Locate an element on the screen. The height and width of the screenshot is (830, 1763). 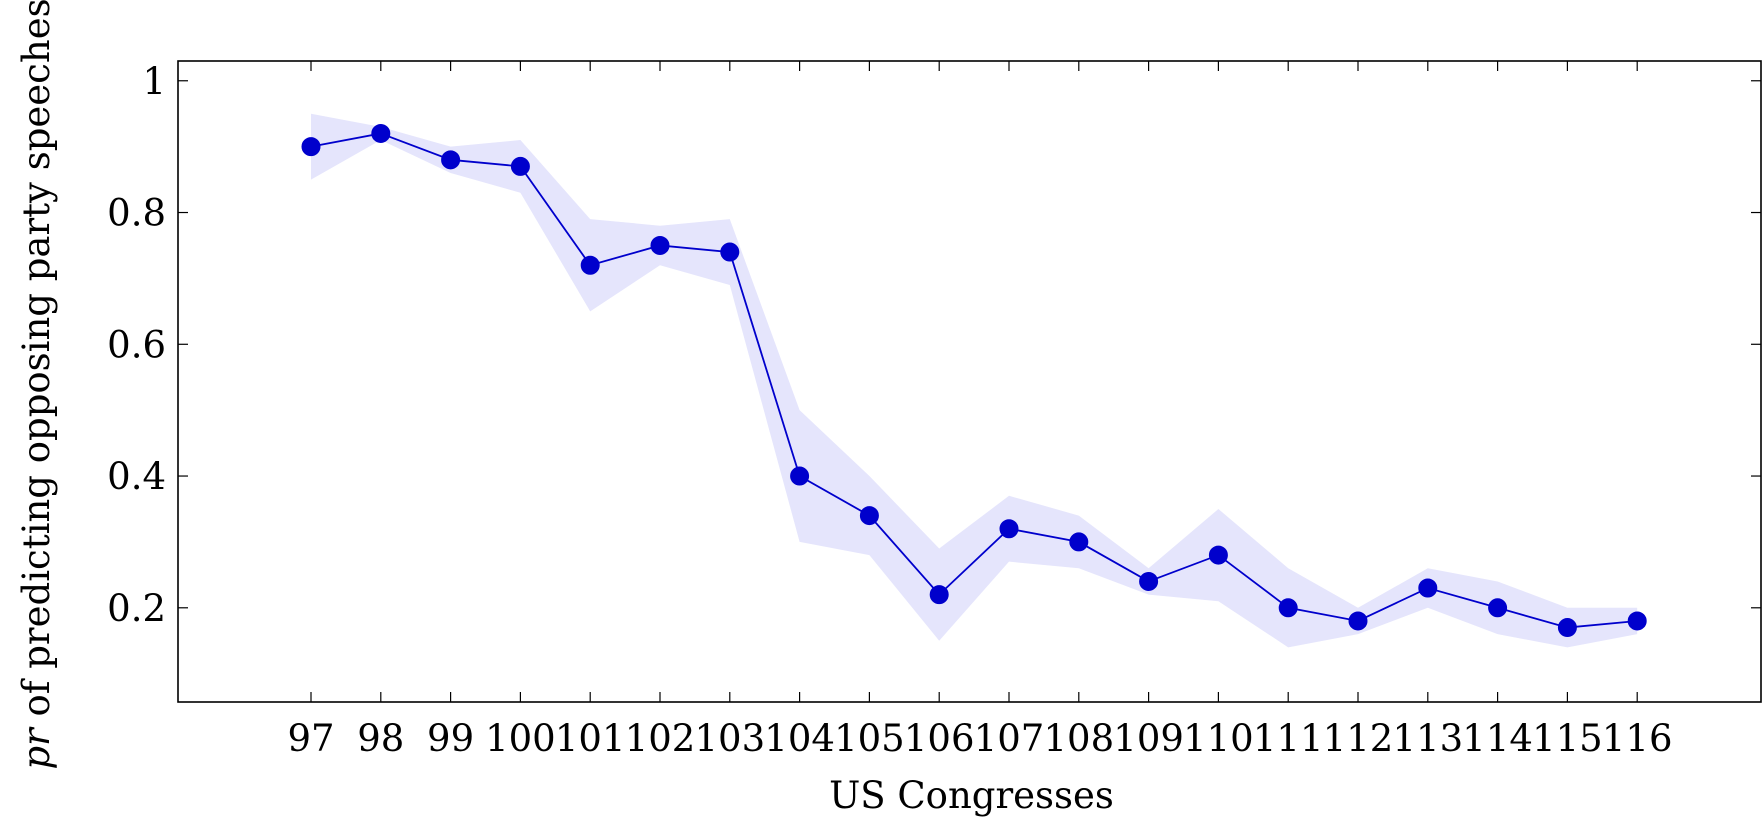
x-tick-label: 97 is located at coordinates (310, 738).